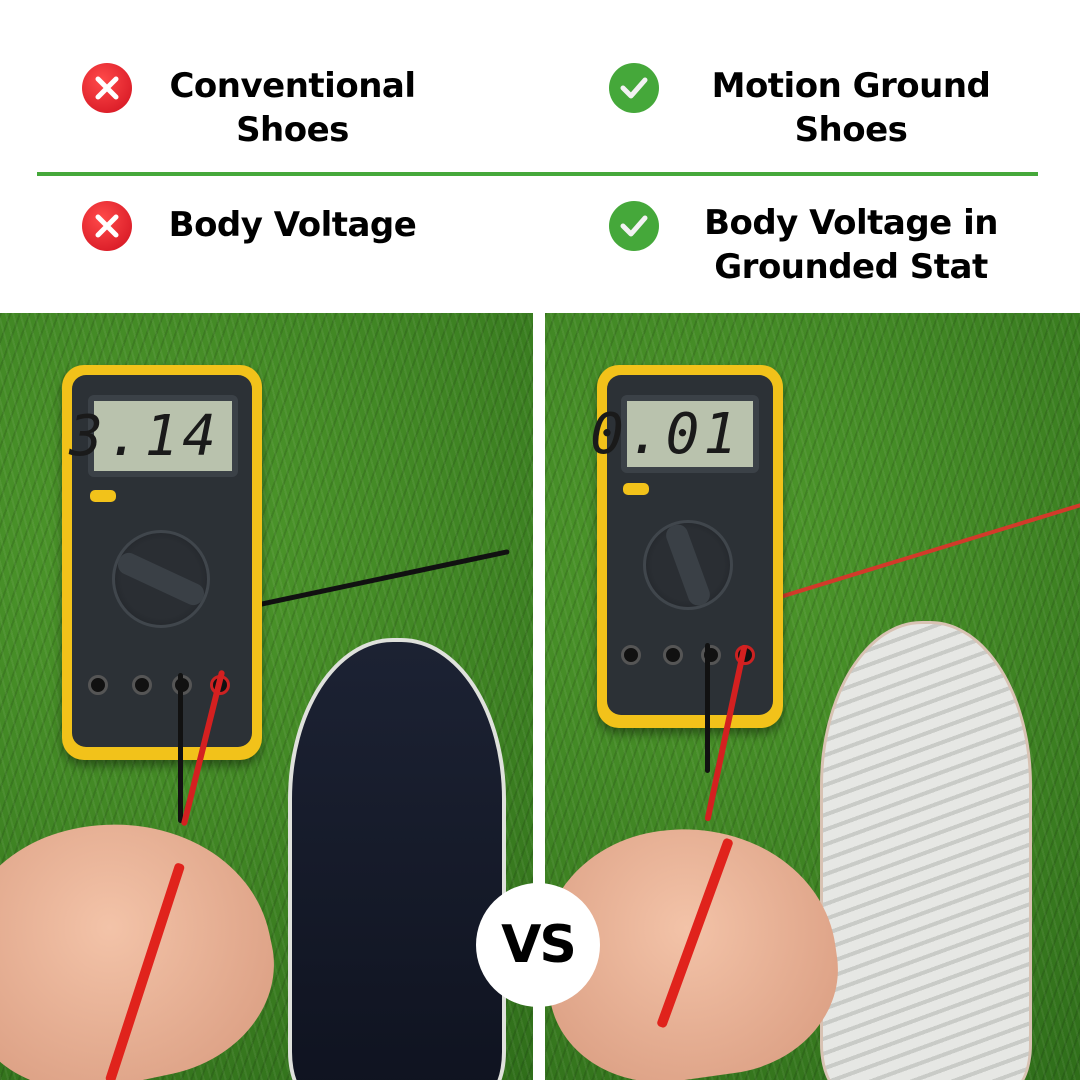 The image size is (1080, 1080). What do you see at coordinates (851, 245) in the screenshot?
I see `body-voltage-grounded-label: Body Voltage in Grounded Stat` at bounding box center [851, 245].